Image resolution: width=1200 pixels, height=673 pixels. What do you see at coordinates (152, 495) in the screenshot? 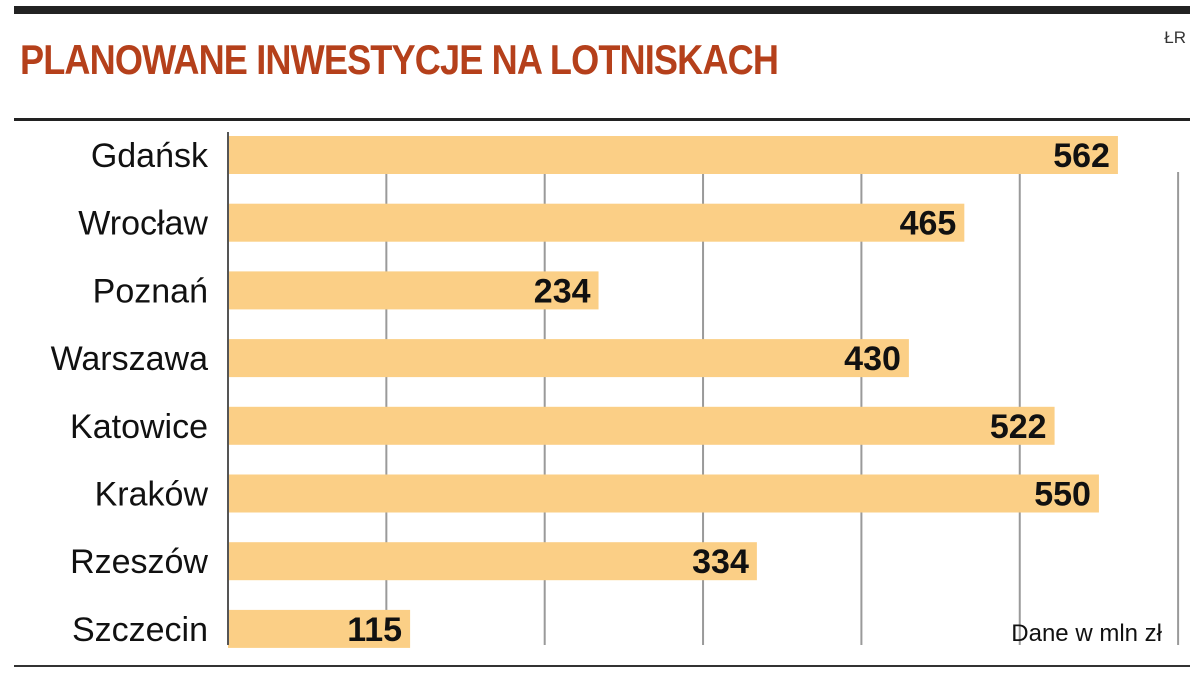
I see `category-label-5: Kraków` at bounding box center [152, 495].